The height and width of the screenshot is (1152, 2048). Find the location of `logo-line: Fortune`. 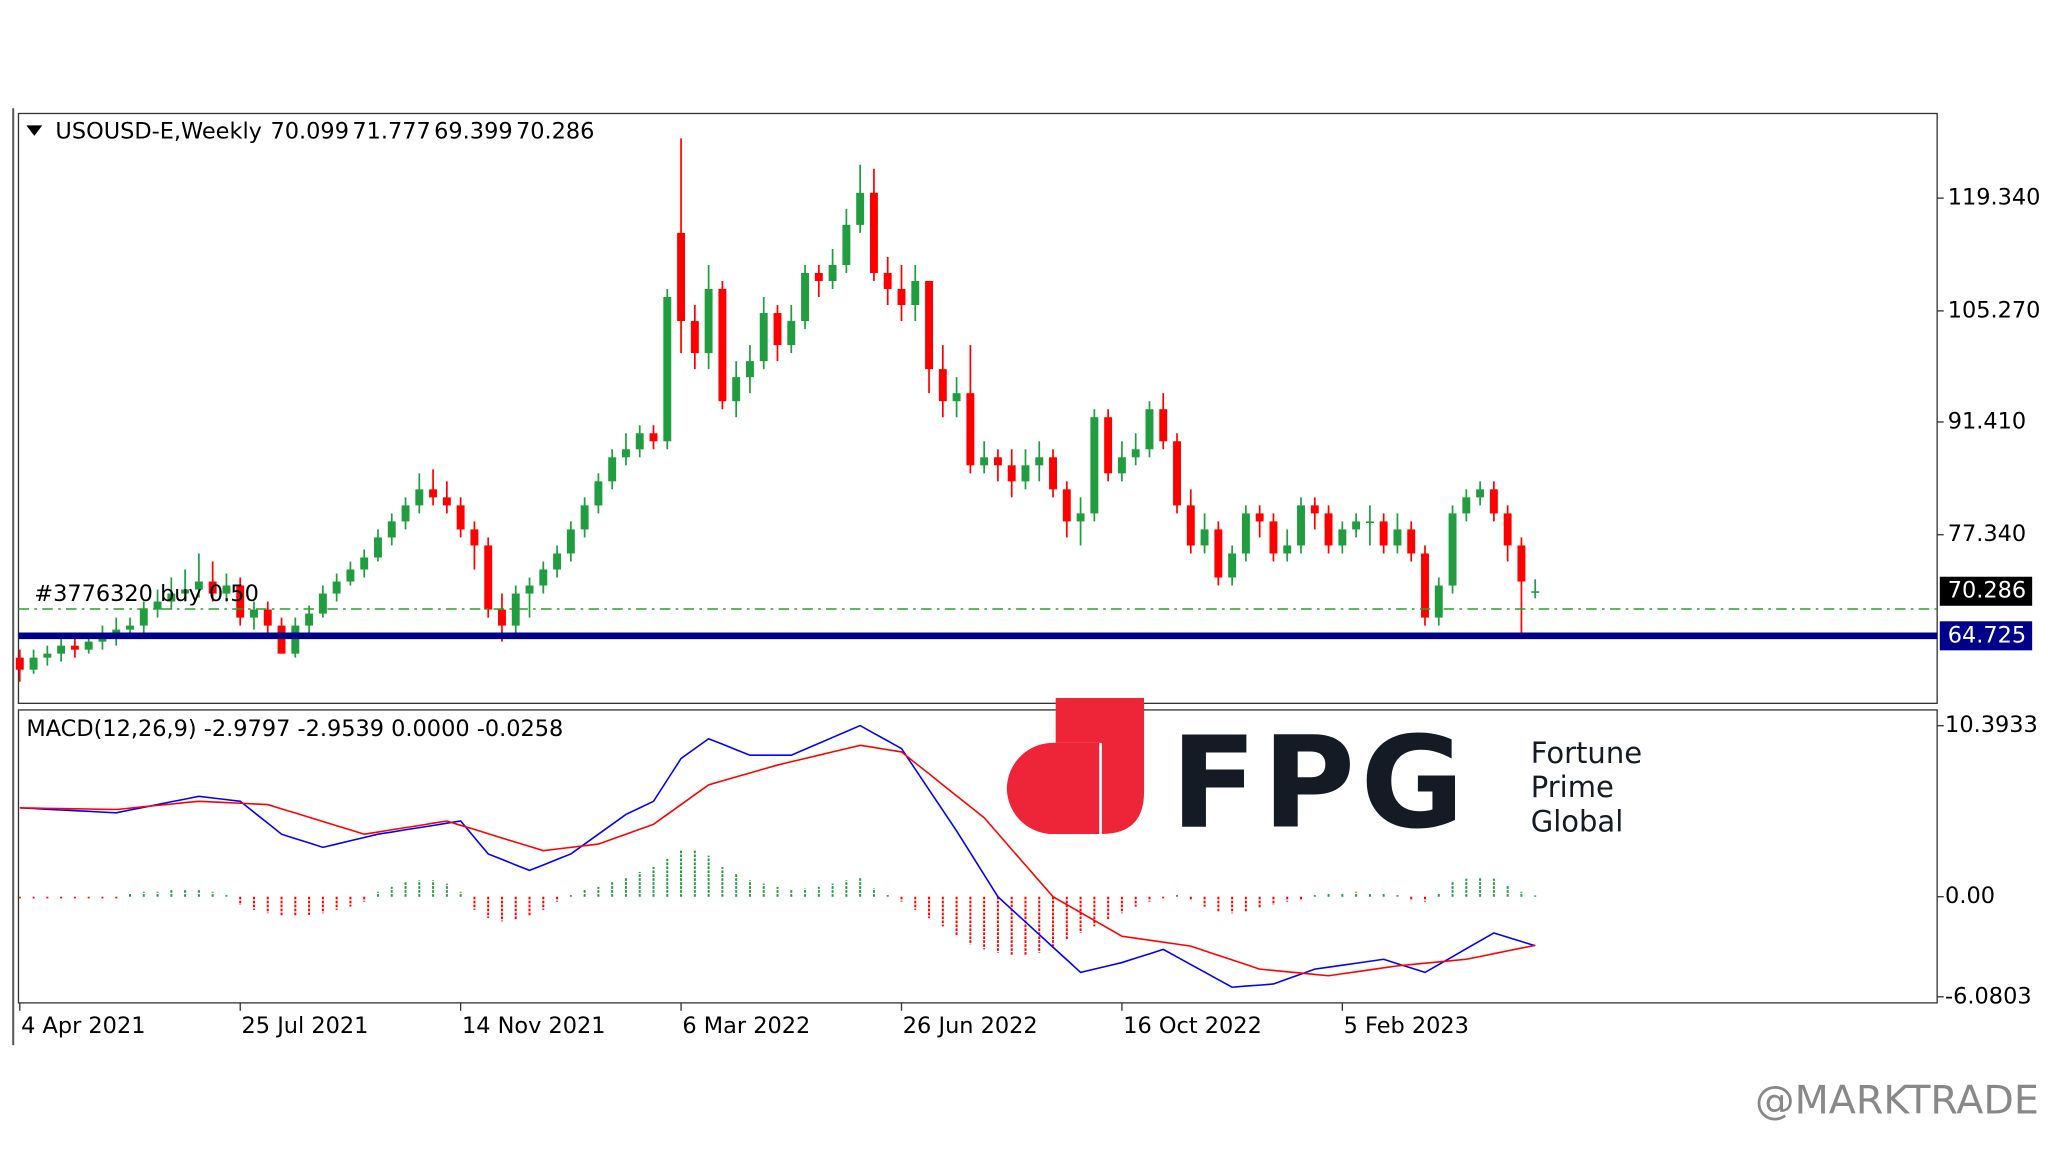

logo-line: Fortune is located at coordinates (1586, 753).